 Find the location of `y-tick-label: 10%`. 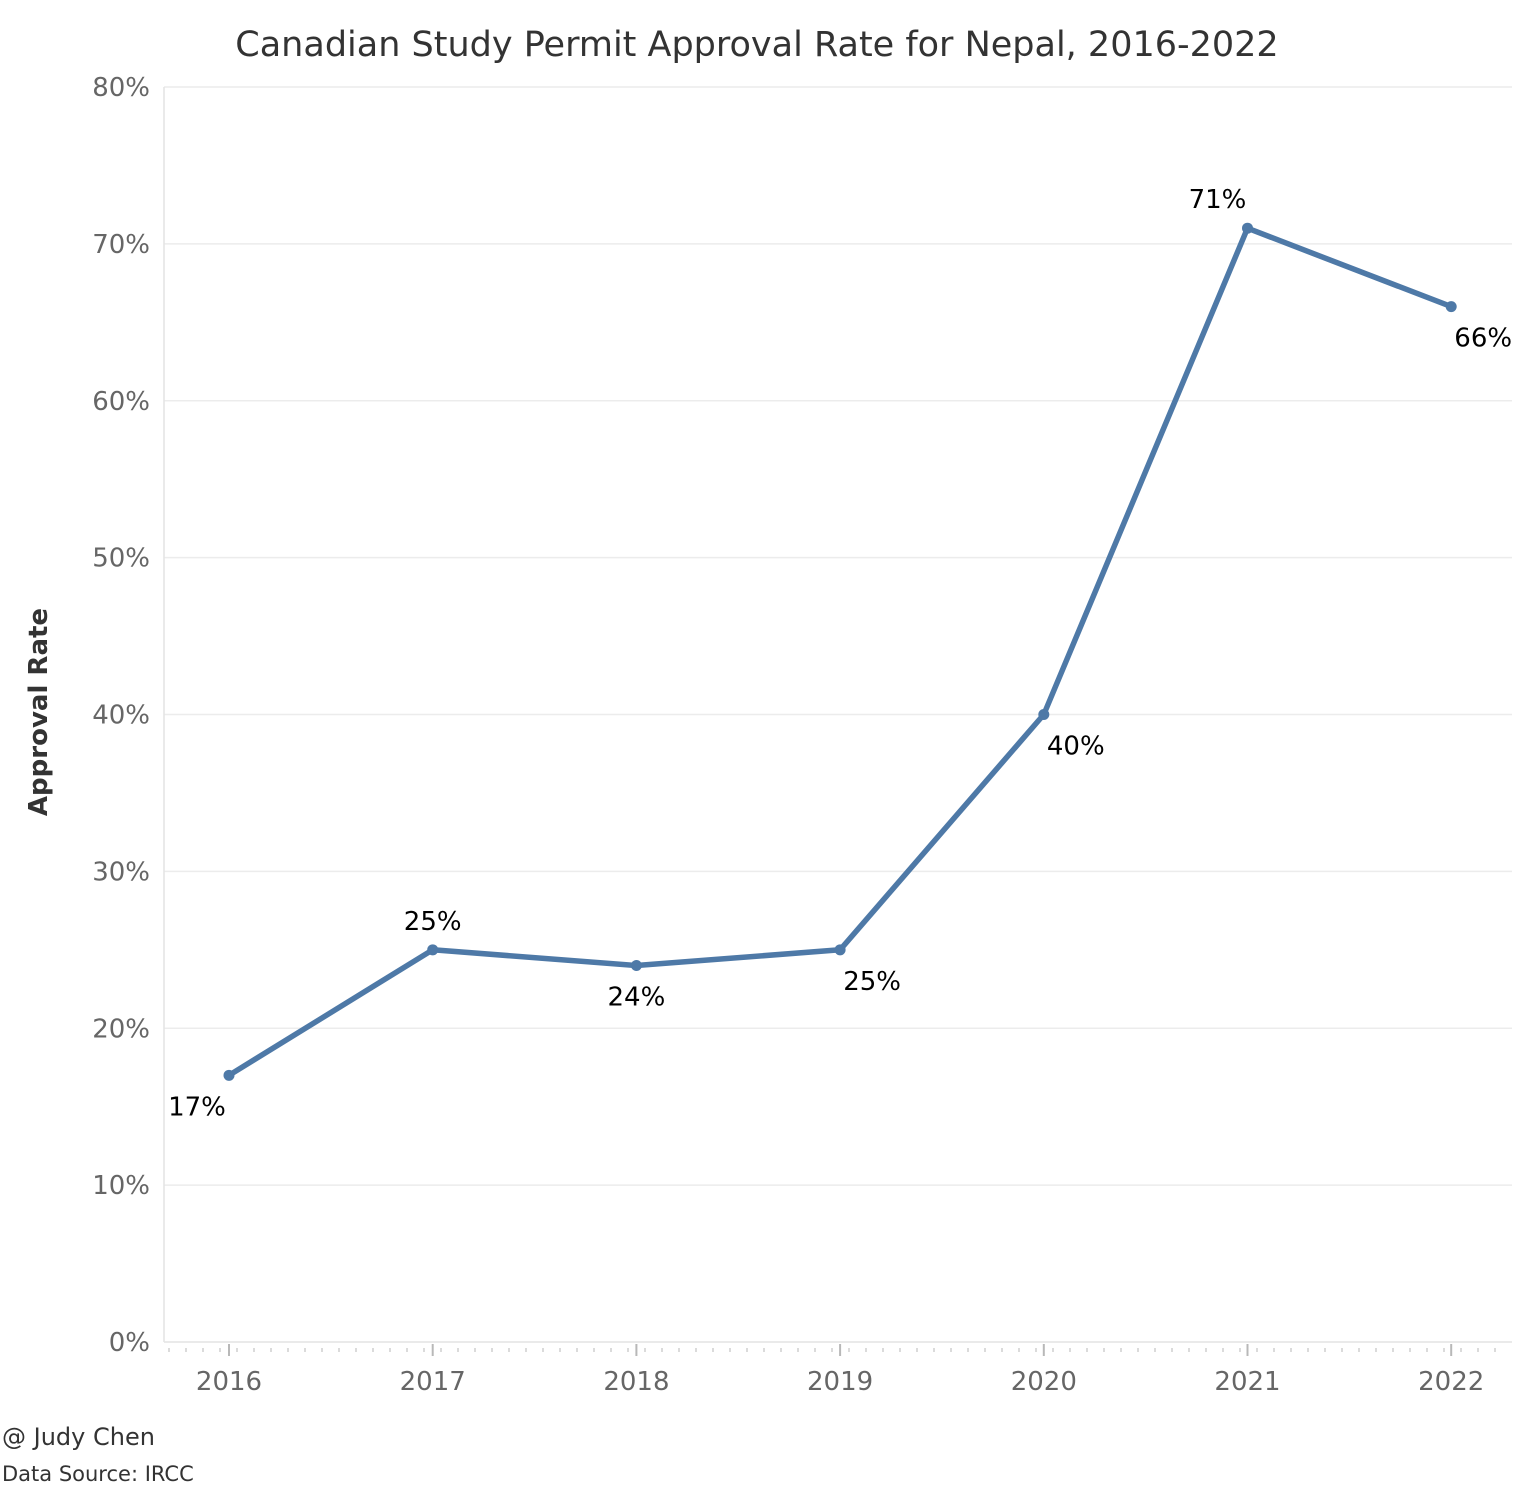

y-tick-label: 10% is located at coordinates (121, 1186).